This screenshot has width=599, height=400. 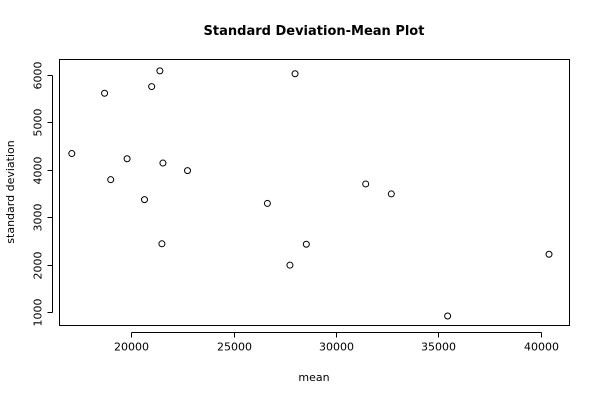 I want to click on y-axis: 1000 2000 3000 4000 5000 6000, so click(x=42, y=194).